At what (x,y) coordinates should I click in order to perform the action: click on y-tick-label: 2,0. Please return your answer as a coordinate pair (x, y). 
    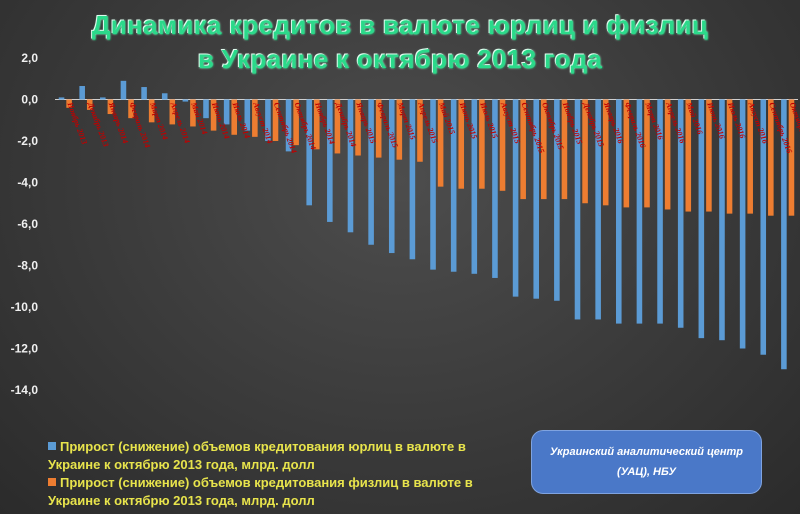
    Looking at the image, I should click on (29, 58).